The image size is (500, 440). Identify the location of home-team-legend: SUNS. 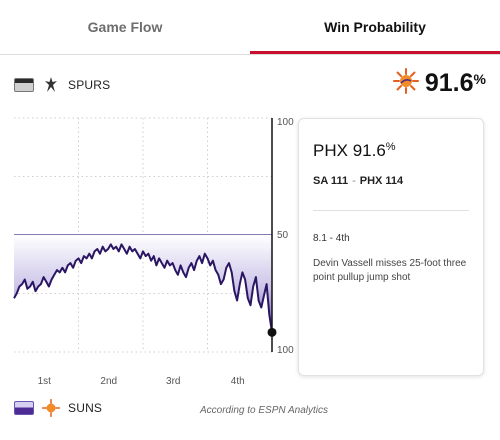
(58, 408).